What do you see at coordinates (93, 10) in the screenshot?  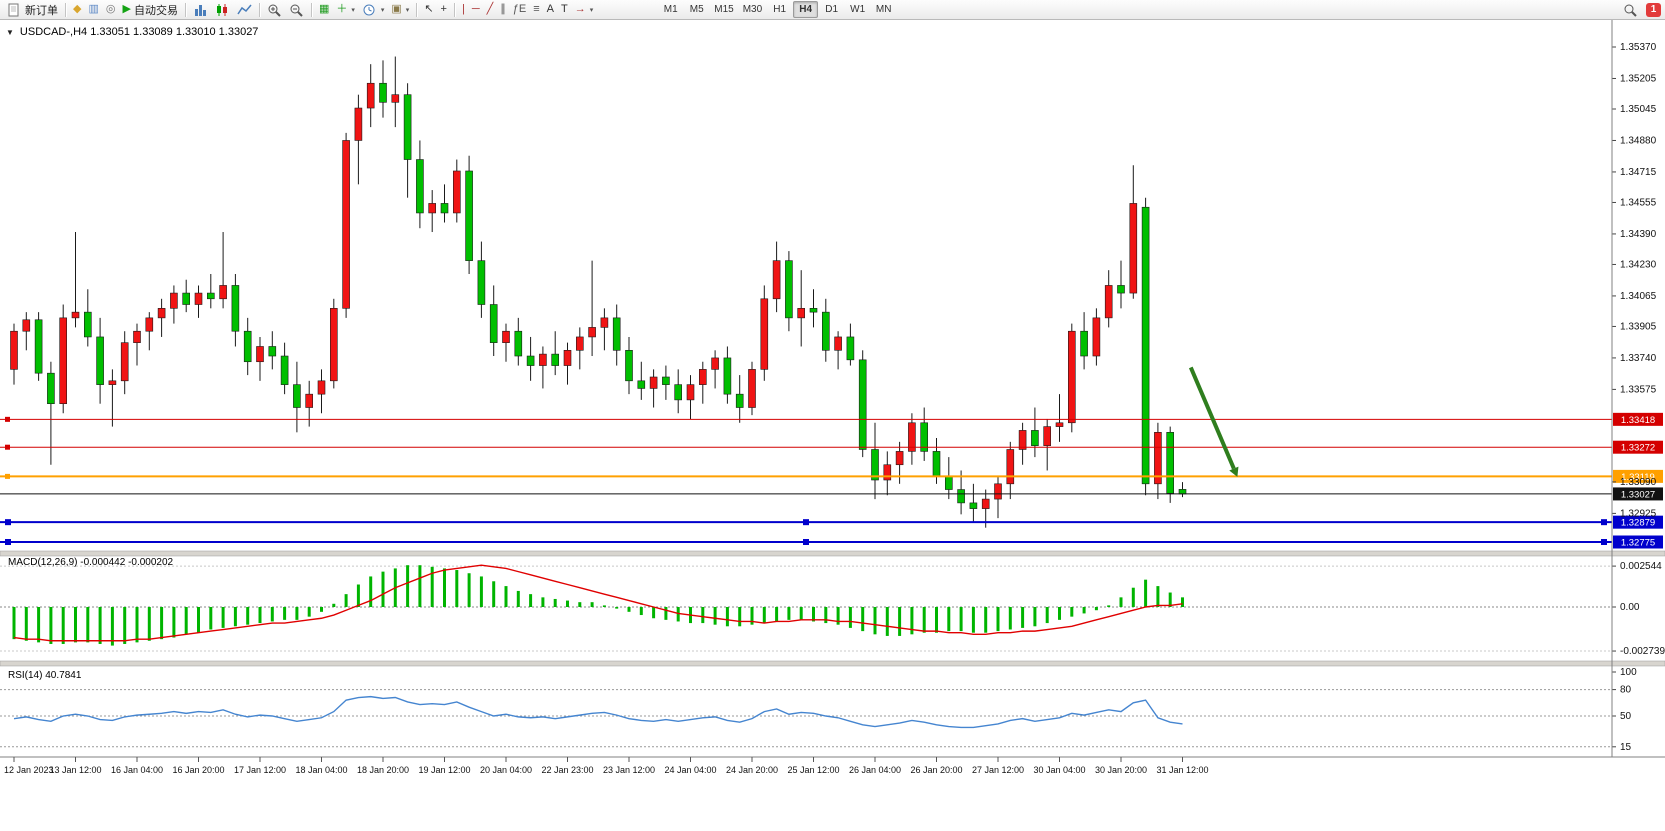 I see `terminal-icon: ▥` at bounding box center [93, 10].